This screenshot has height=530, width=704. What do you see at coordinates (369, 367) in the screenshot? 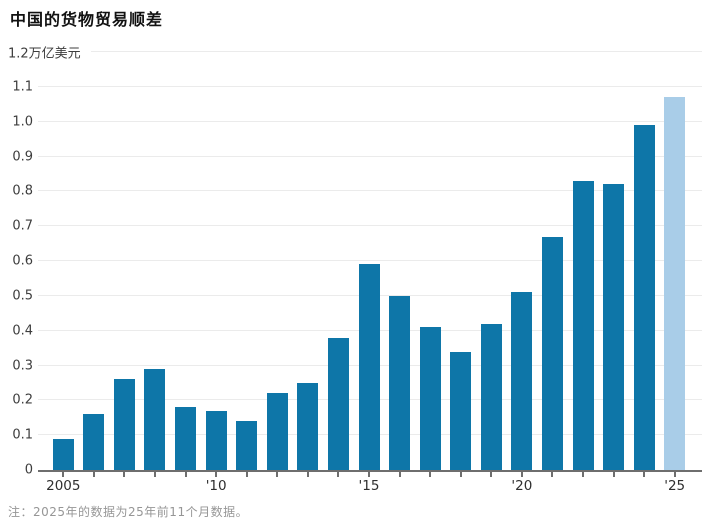
I see `bar-2015` at bounding box center [369, 367].